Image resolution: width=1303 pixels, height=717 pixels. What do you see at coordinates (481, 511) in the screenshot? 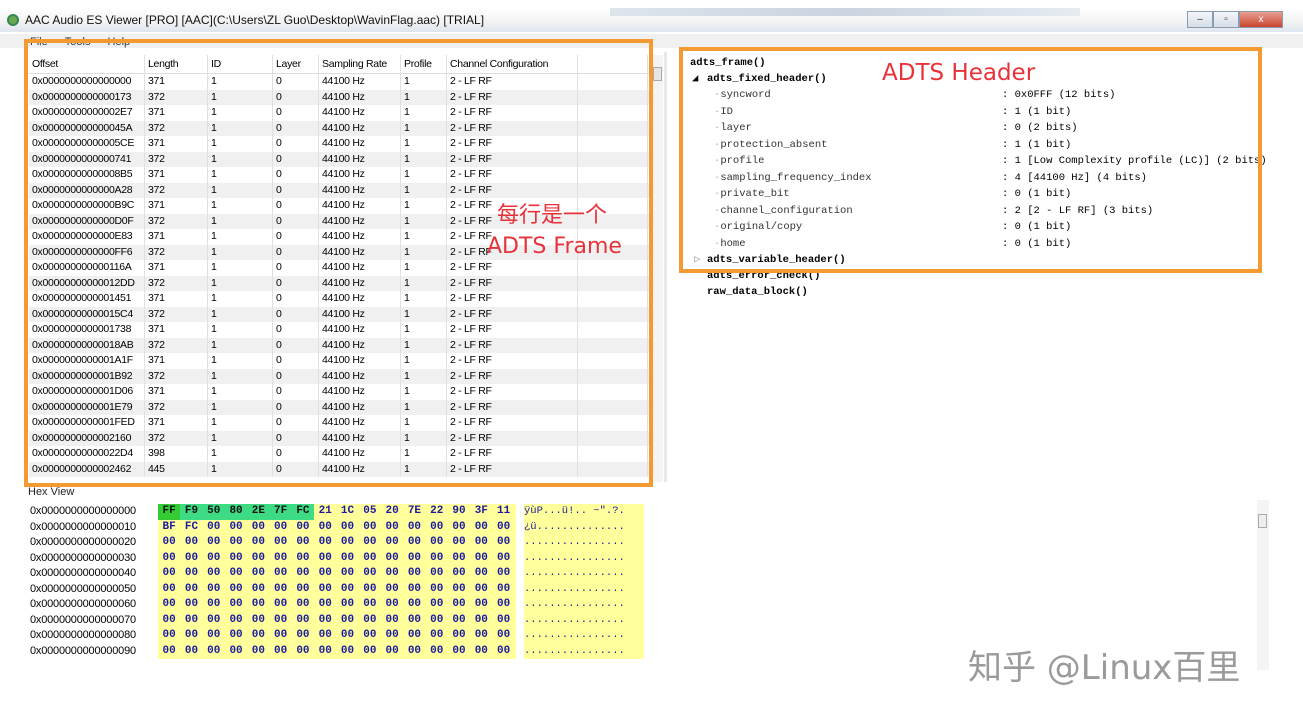
I see `hex-byte: 3F` at bounding box center [481, 511].